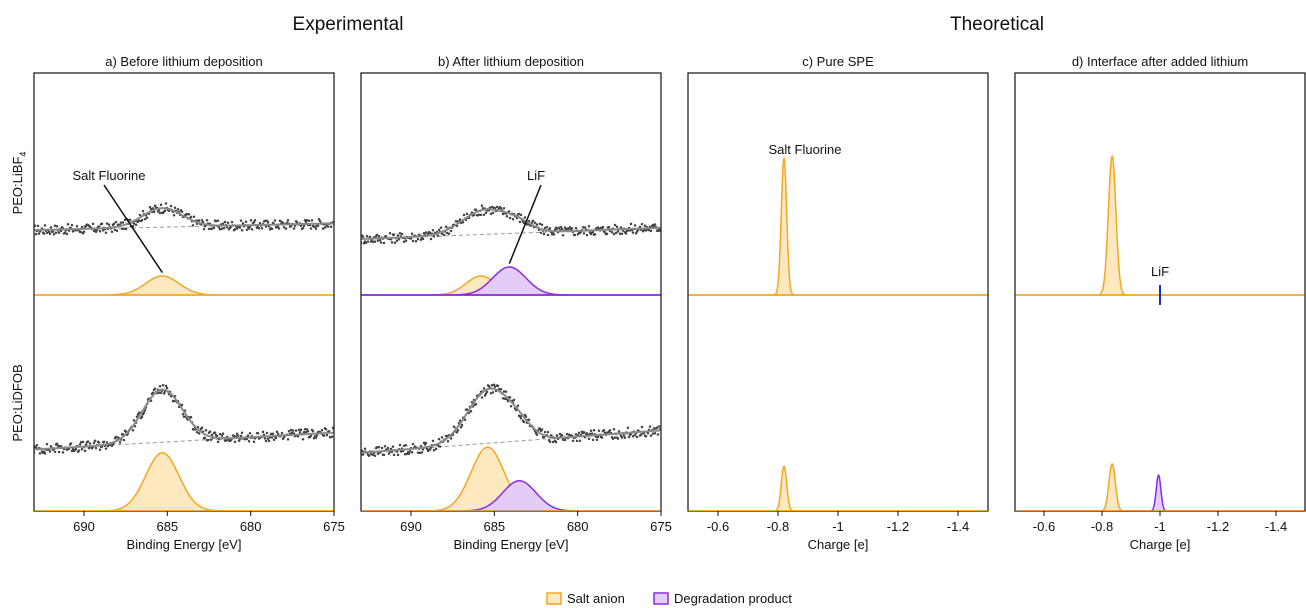  I want to click on panel-b-title: b) After lithium deposition, so click(511, 61).